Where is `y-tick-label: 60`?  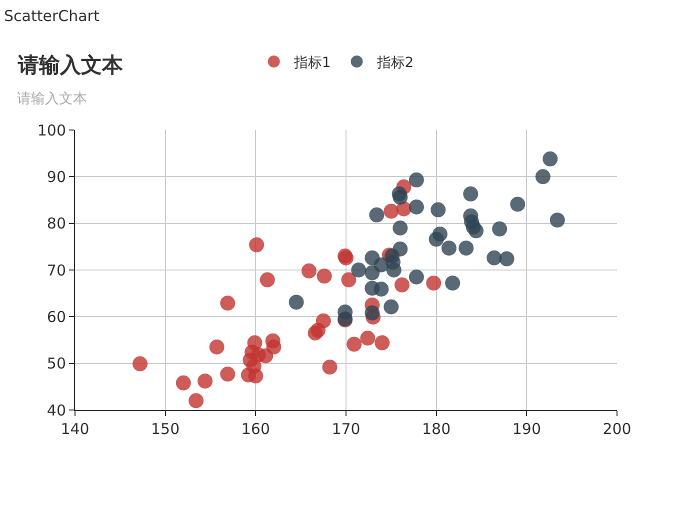 y-tick-label: 60 is located at coordinates (56, 317).